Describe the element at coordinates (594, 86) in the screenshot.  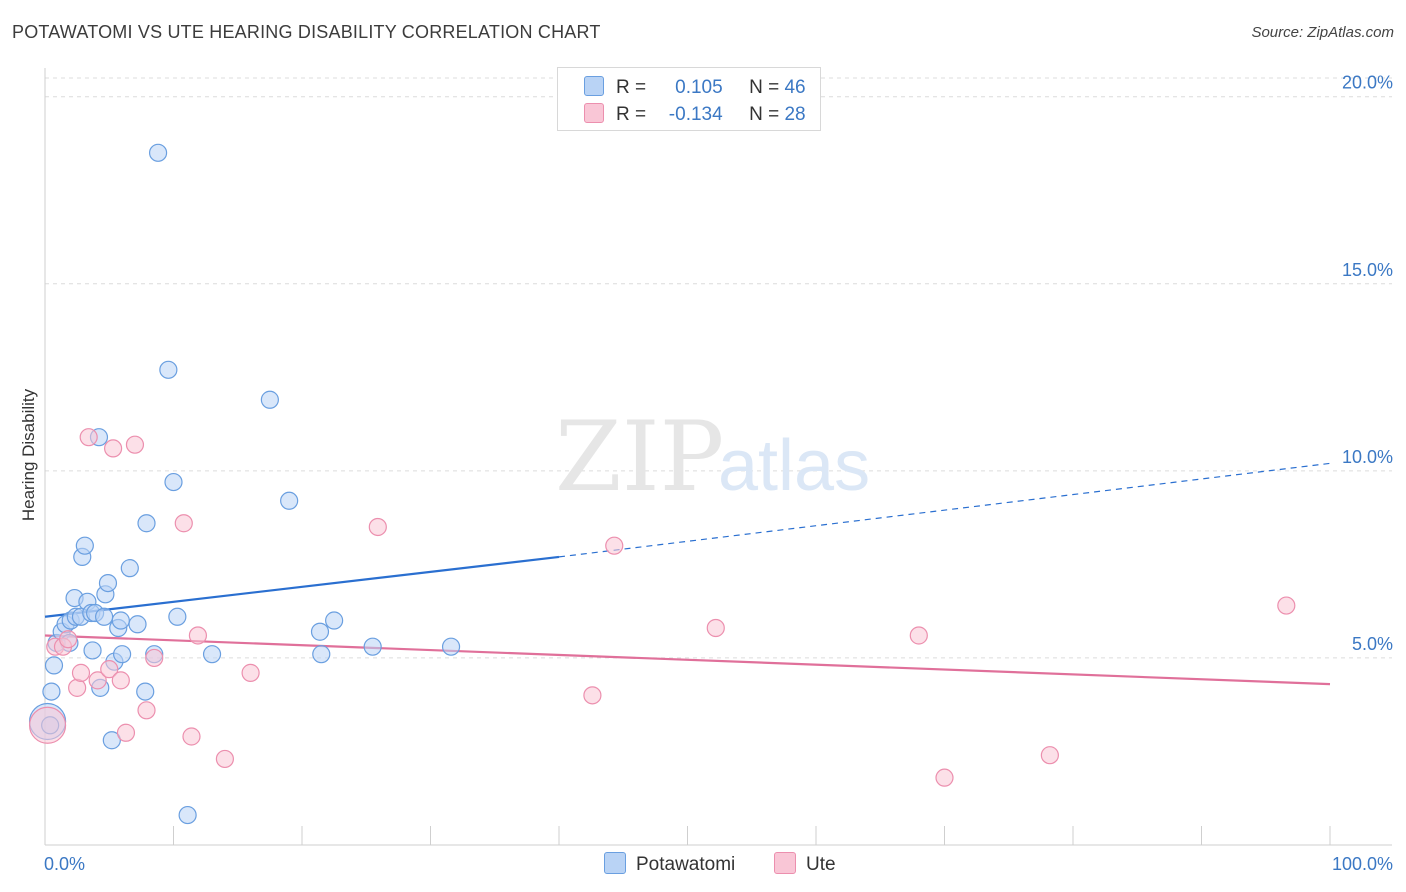
I see `legend-swatch-potawatomi` at that location.